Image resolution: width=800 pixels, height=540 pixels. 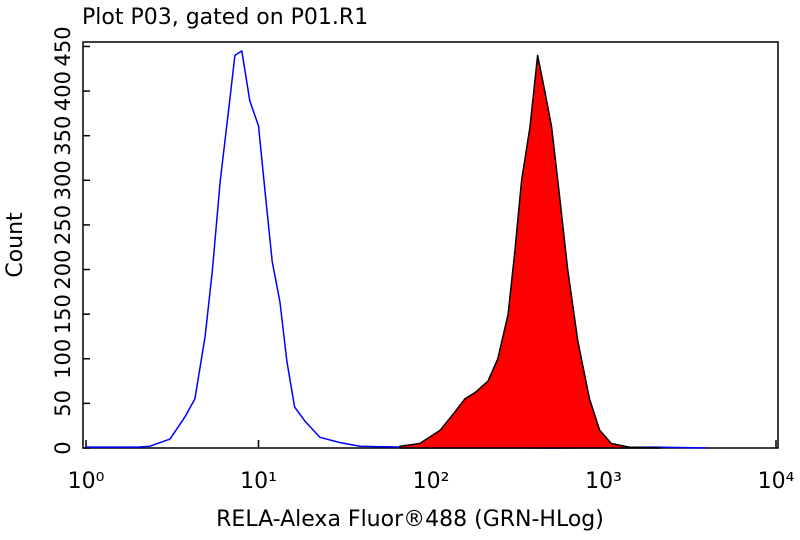 I want to click on chart-title: Plot P03, gated on P01.R1, so click(x=225, y=17).